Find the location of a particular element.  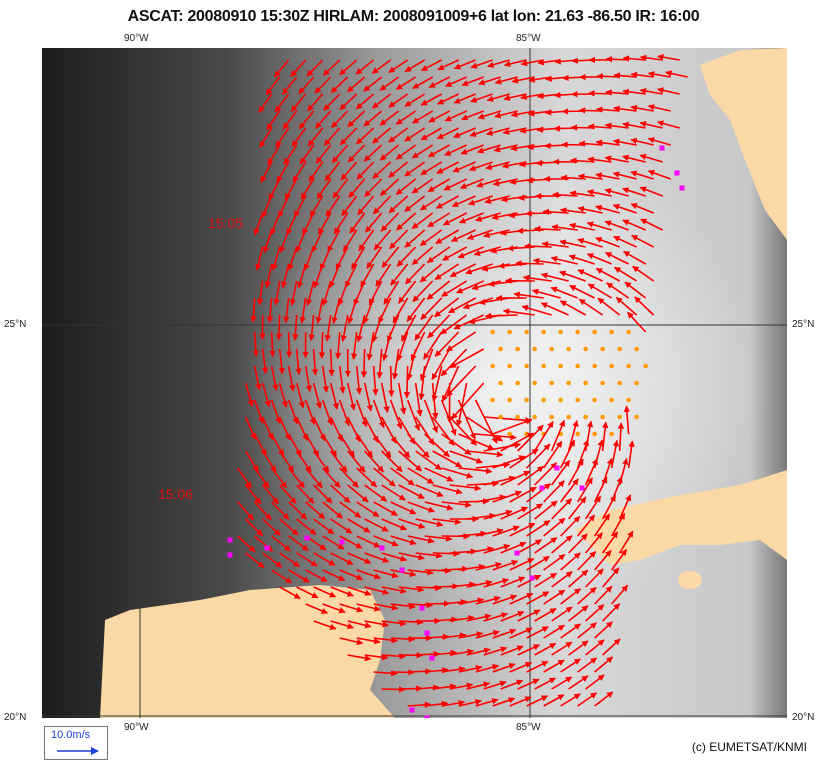

land-florida is located at coordinates (743, 144).